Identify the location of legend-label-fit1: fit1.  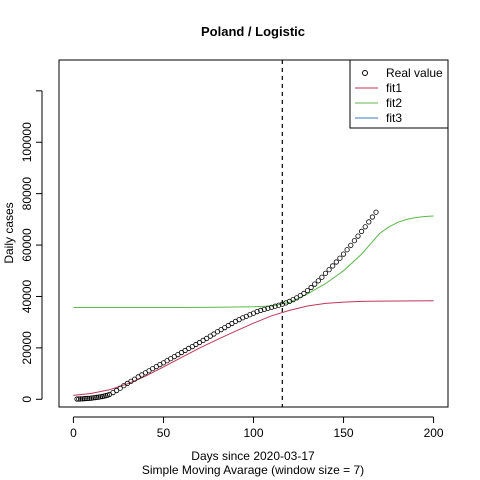
(394, 88).